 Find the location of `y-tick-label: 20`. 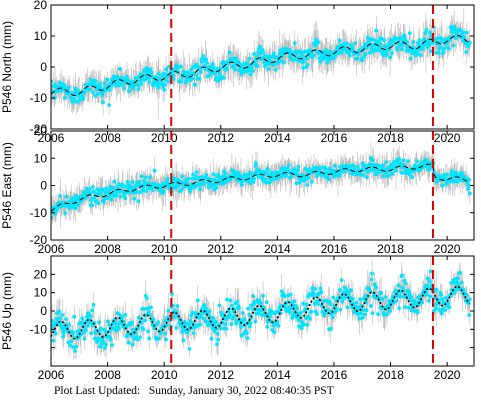

y-tick-label: 20 is located at coordinates (41, 274).